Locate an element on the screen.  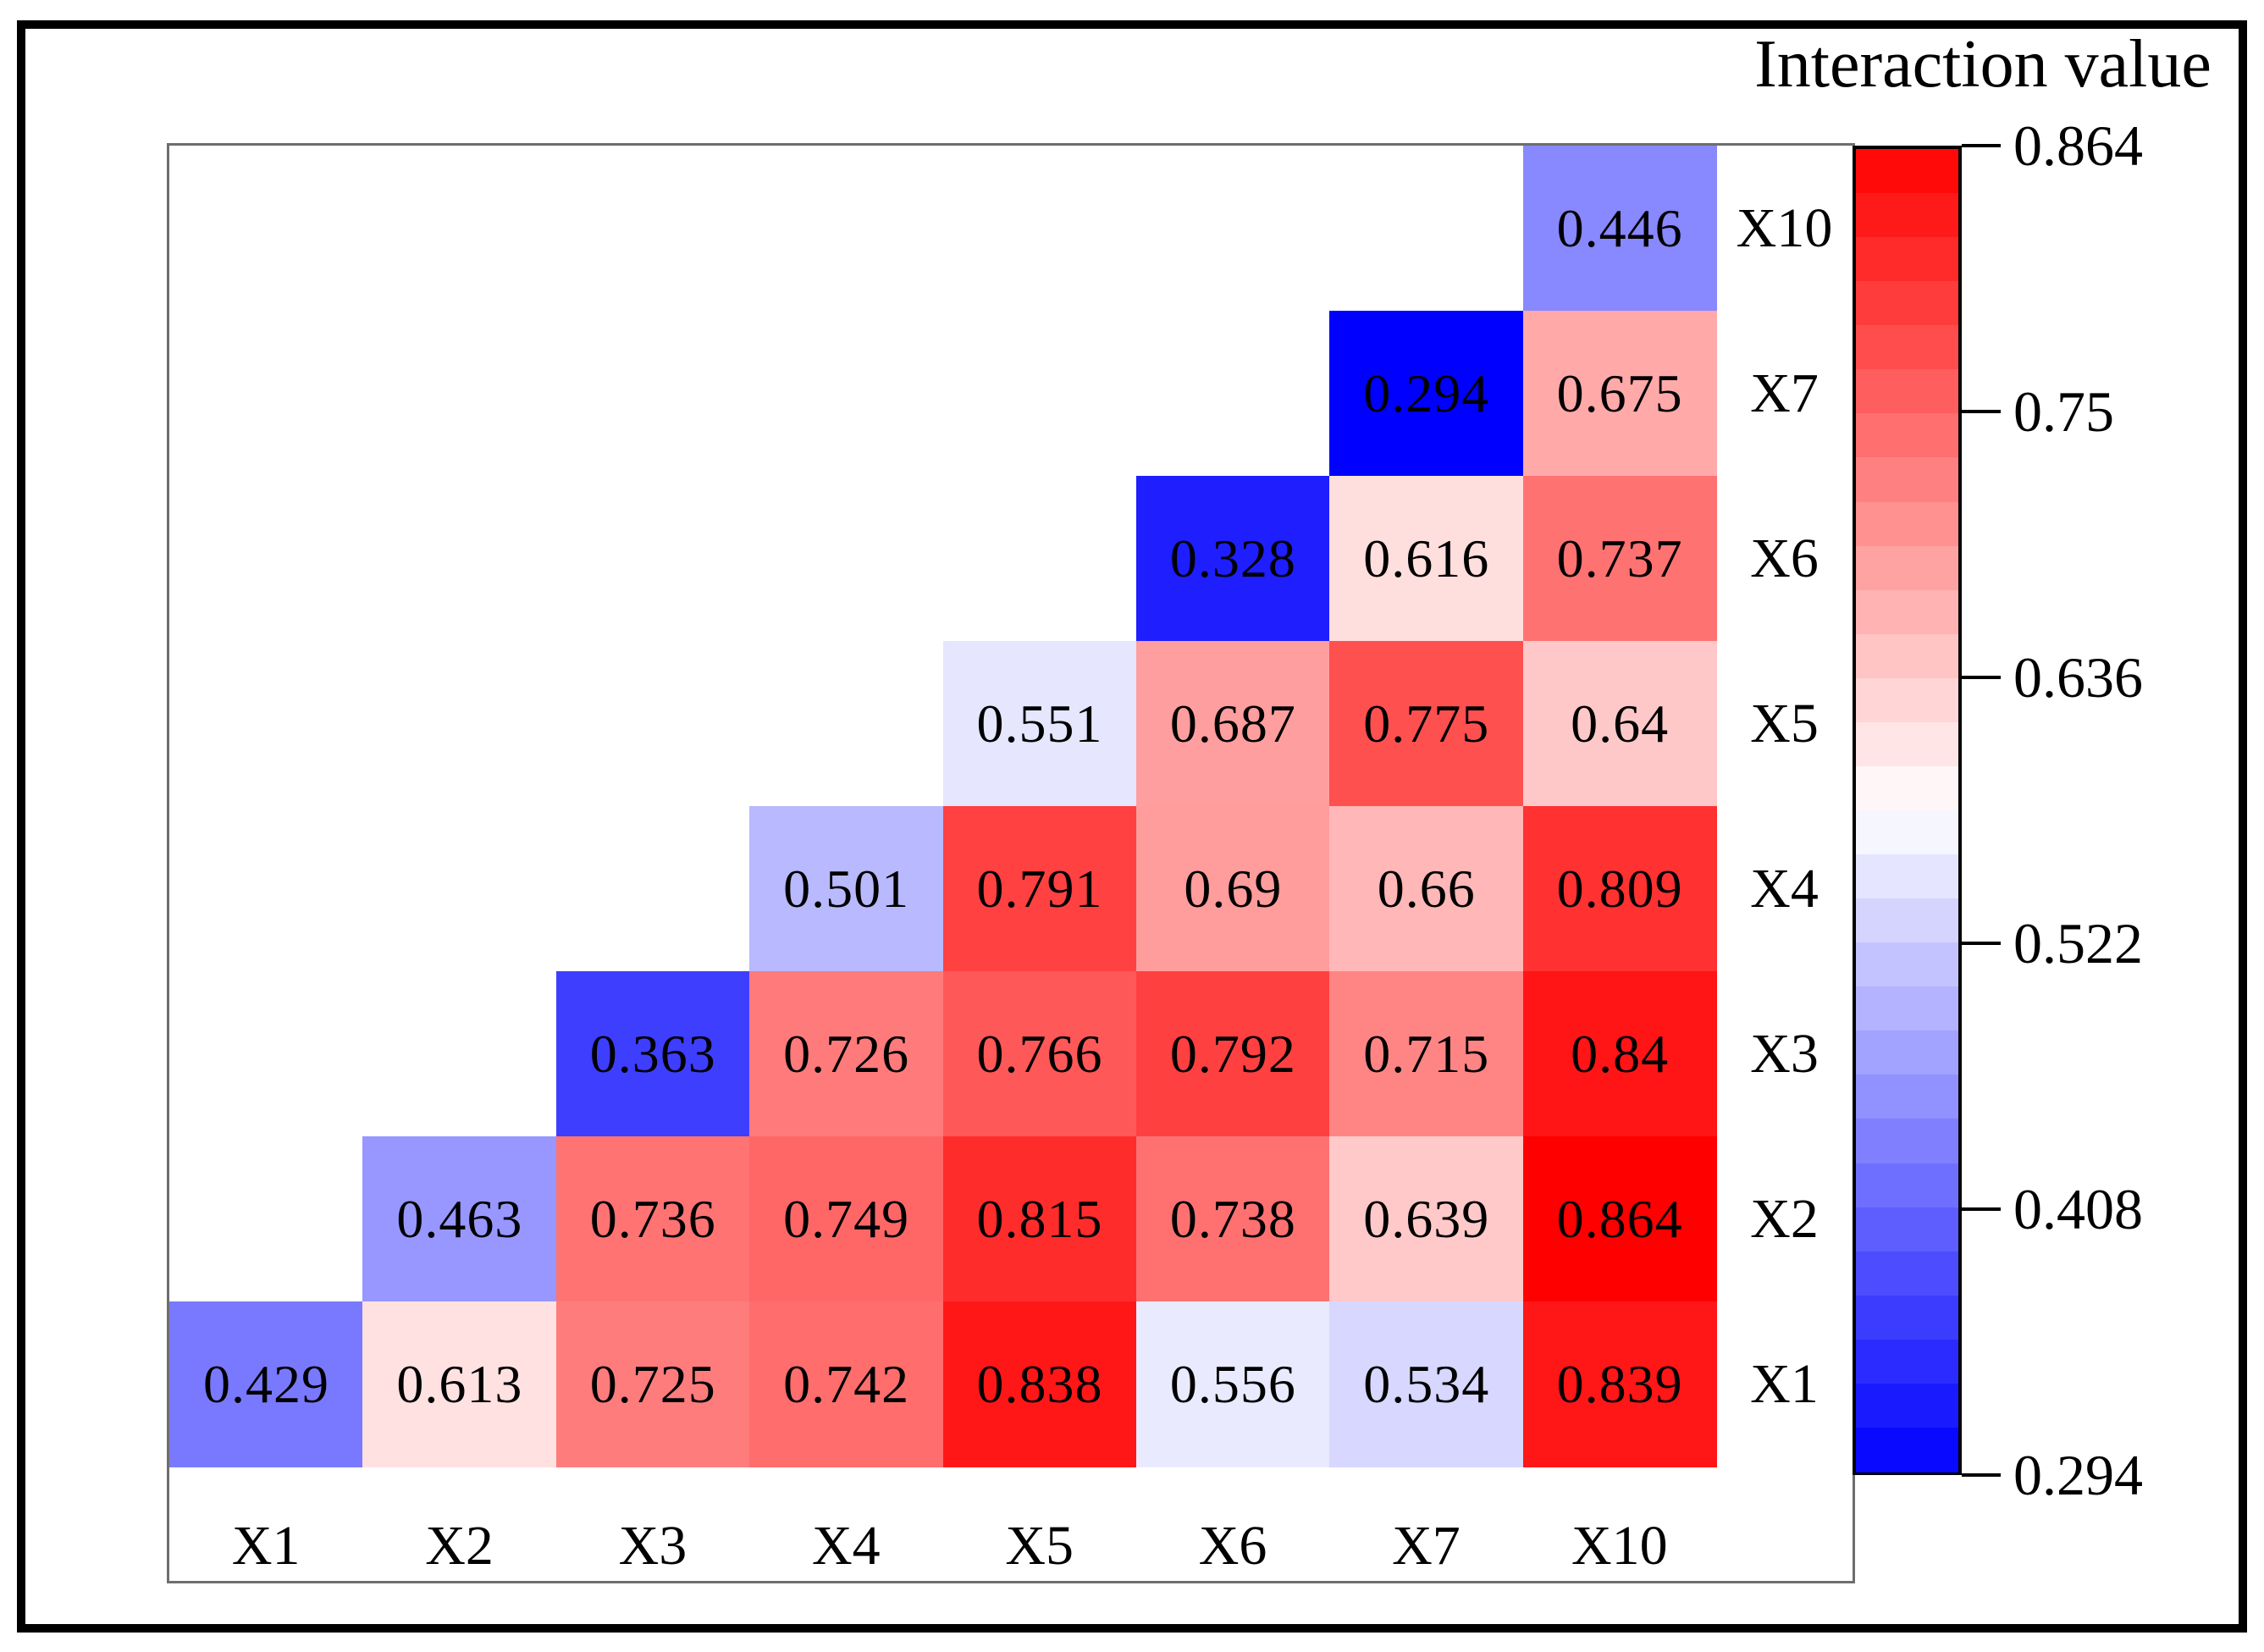
heatmap-cell-X4-X5: 0.791 is located at coordinates (1039, 889).